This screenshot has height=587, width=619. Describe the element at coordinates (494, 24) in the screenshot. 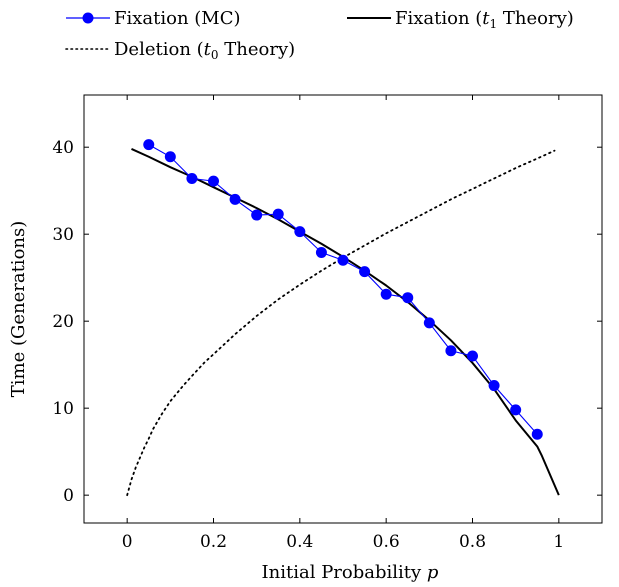

I see `legend-label-t1-sub: 1` at that location.